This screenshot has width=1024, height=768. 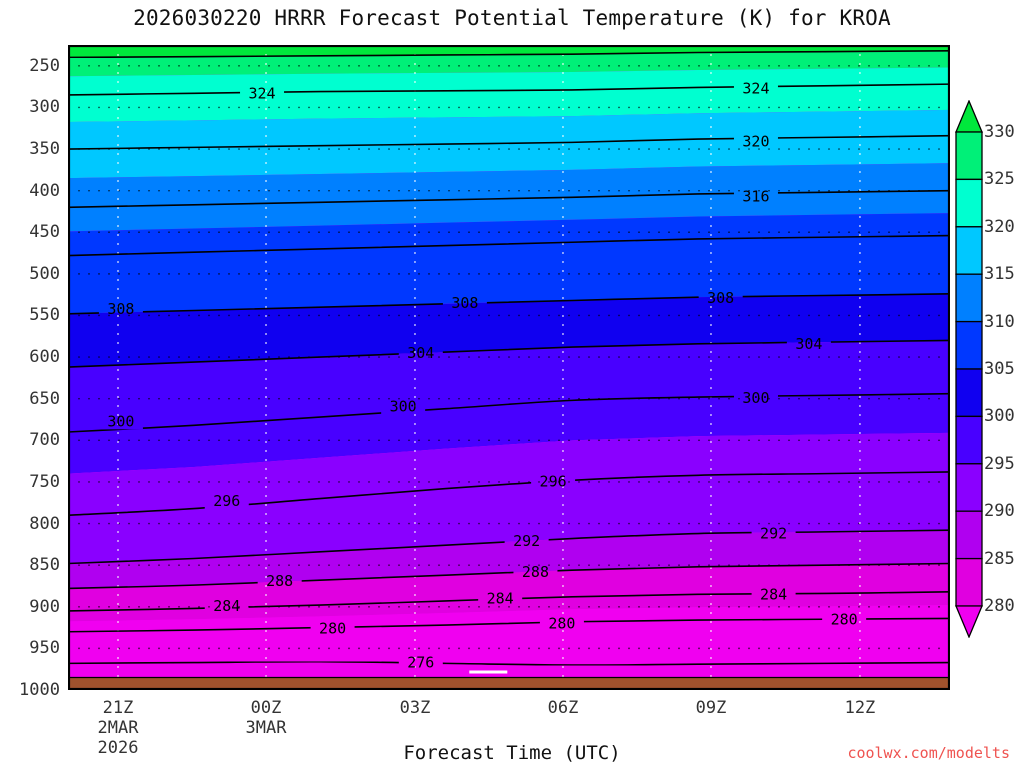 What do you see at coordinates (999, 321) in the screenshot?
I see `colorbar-tick-310: 310` at bounding box center [999, 321].